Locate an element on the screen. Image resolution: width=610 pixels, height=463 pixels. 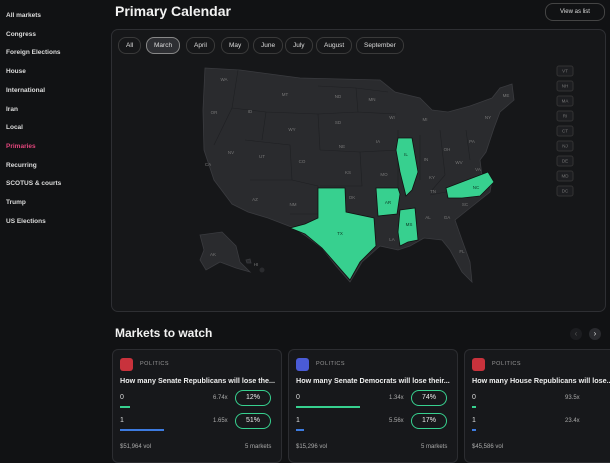
state-label: WV is located at coordinates (458, 162).